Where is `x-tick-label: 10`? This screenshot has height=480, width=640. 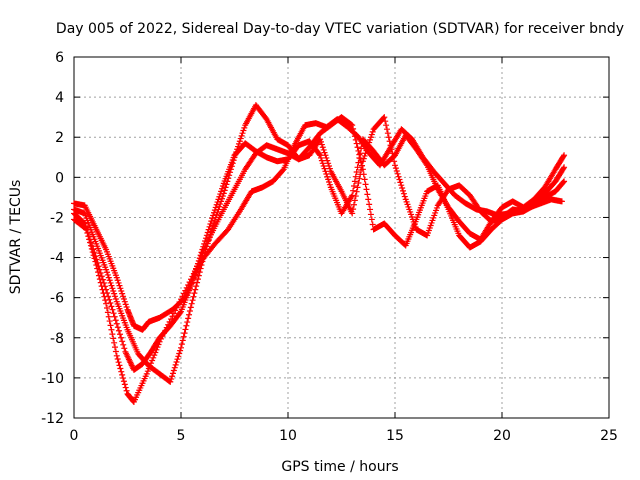 x-tick-label: 10 is located at coordinates (288, 436).